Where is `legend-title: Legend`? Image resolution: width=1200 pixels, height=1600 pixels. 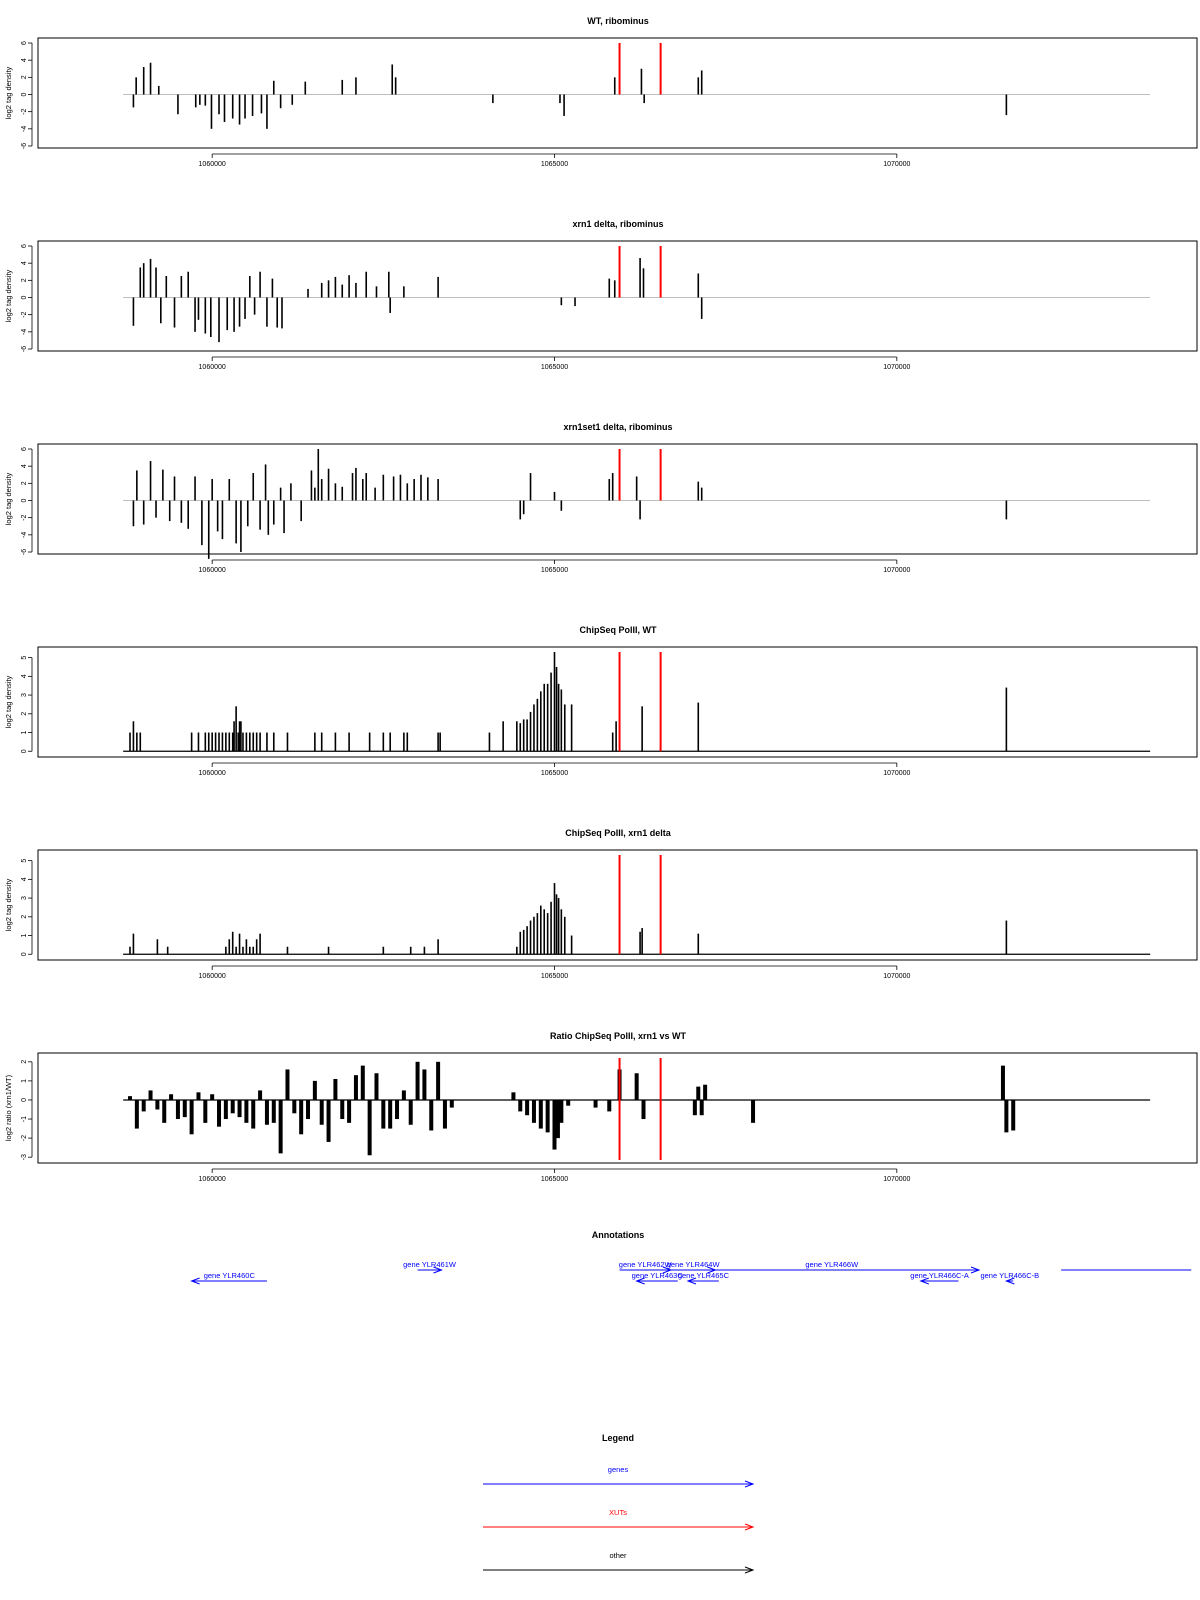
legend-title: Legend is located at coordinates (618, 1438).